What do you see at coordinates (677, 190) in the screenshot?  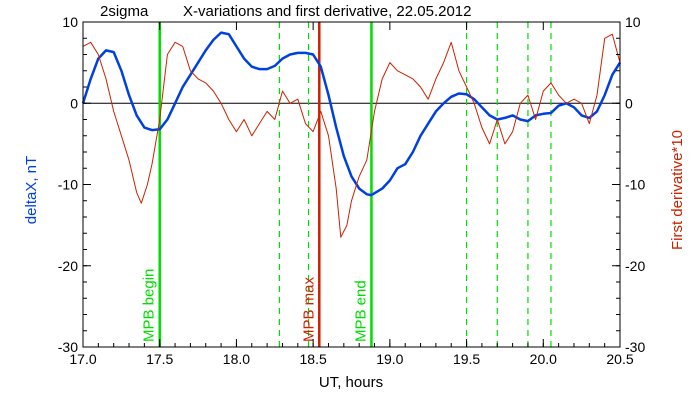 I see `y-axis-label-right: First derivative*10` at bounding box center [677, 190].